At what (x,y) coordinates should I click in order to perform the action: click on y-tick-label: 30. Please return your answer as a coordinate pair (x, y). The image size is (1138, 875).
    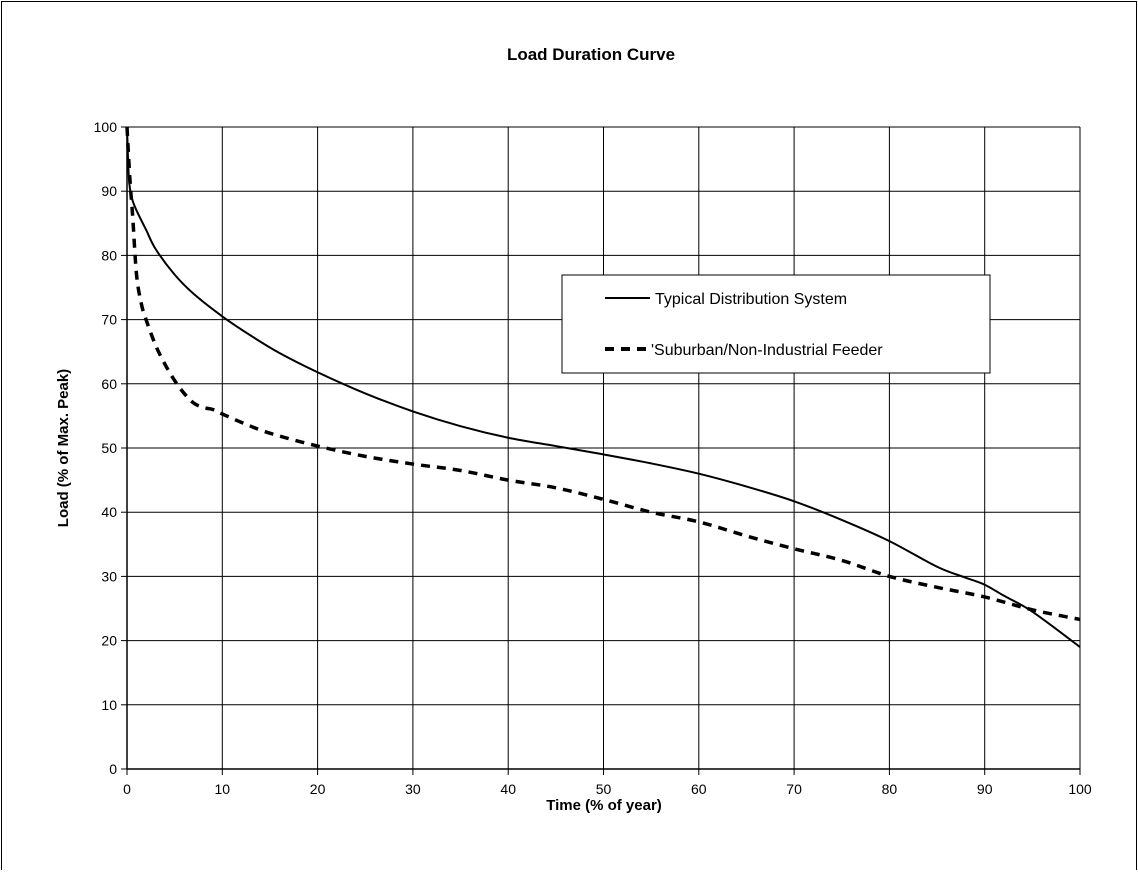
    Looking at the image, I should click on (109, 576).